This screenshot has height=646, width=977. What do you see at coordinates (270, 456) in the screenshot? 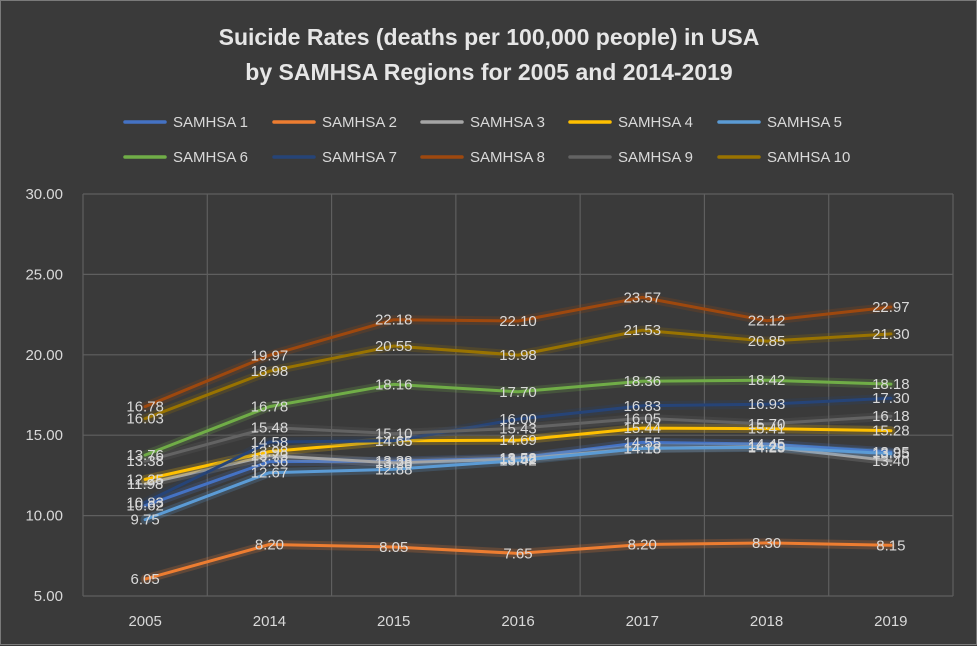
I see `data-label: 13.73` at bounding box center [270, 456].